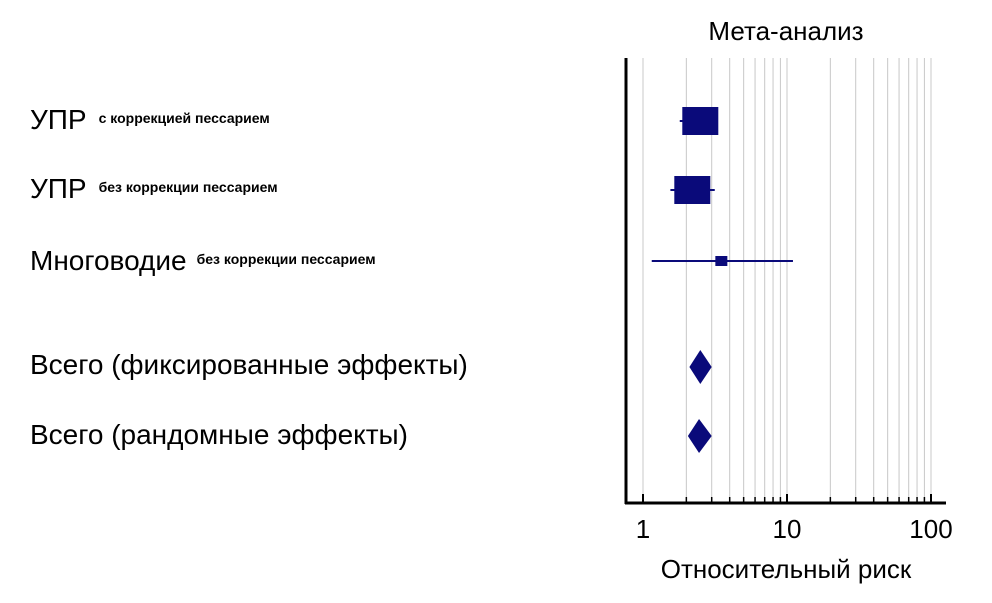 This screenshot has height=603, width=992. I want to click on pooled-row-label: Всего (фиксированные эффекты), so click(249, 365).